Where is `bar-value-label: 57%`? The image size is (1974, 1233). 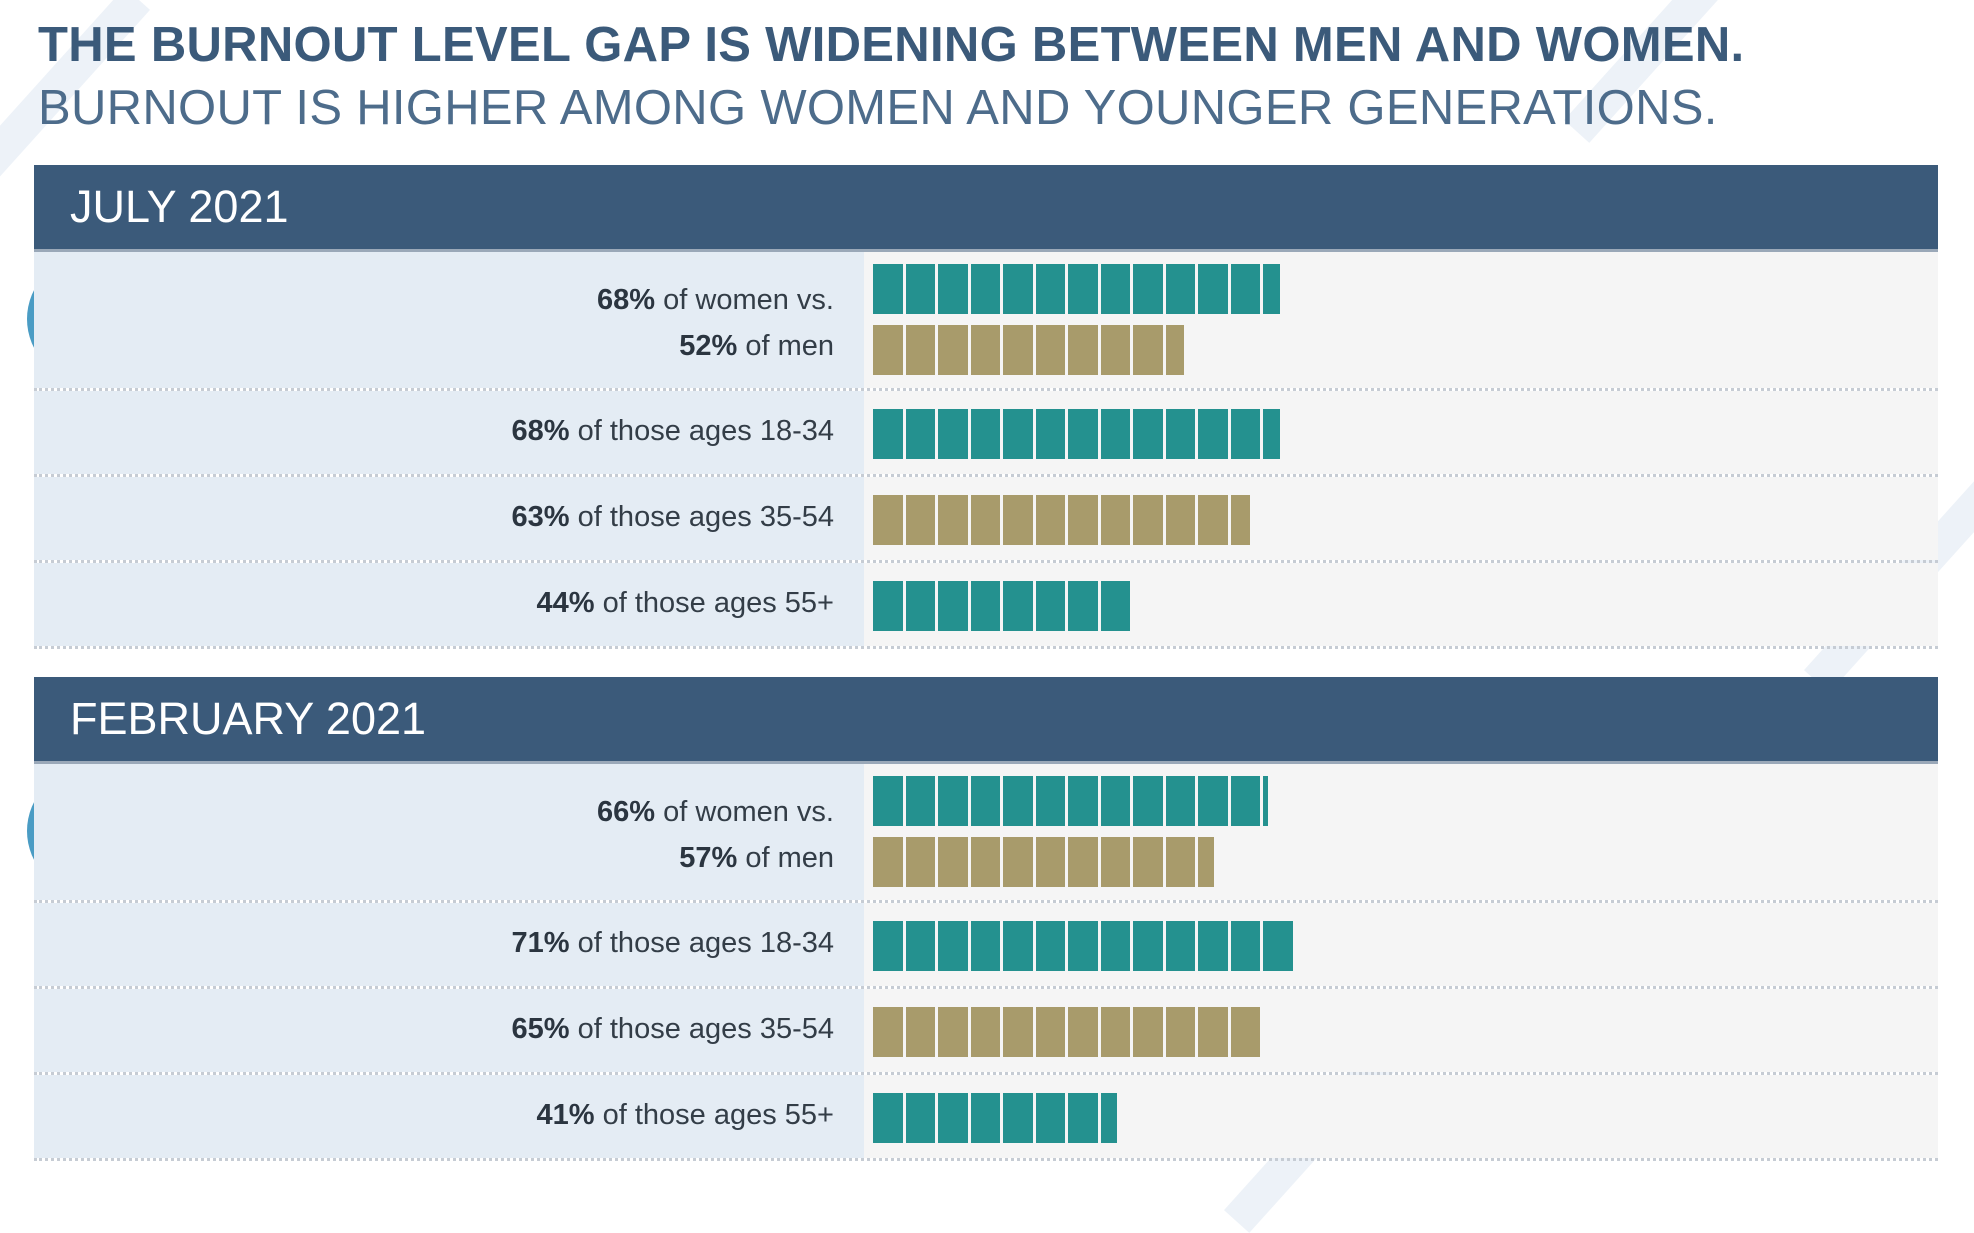 bar-value-label: 57% is located at coordinates (708, 858).